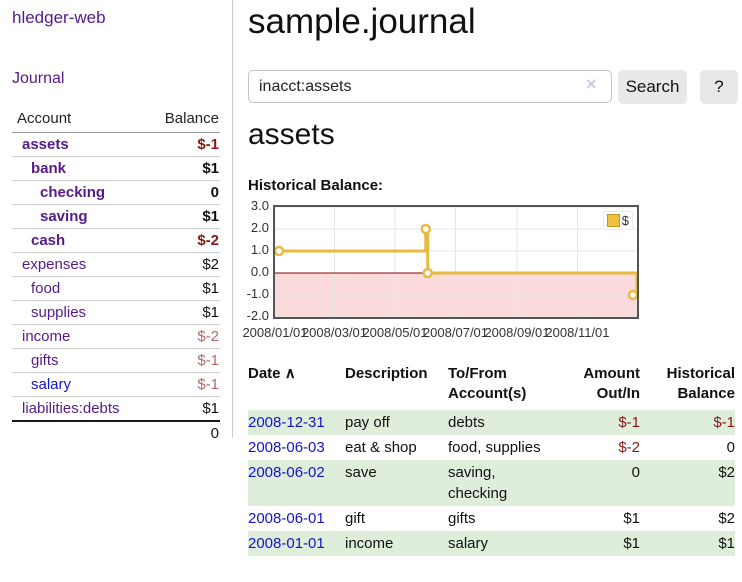 The width and height of the screenshot is (742, 582). I want to click on account-row: income $-2, so click(116, 336).